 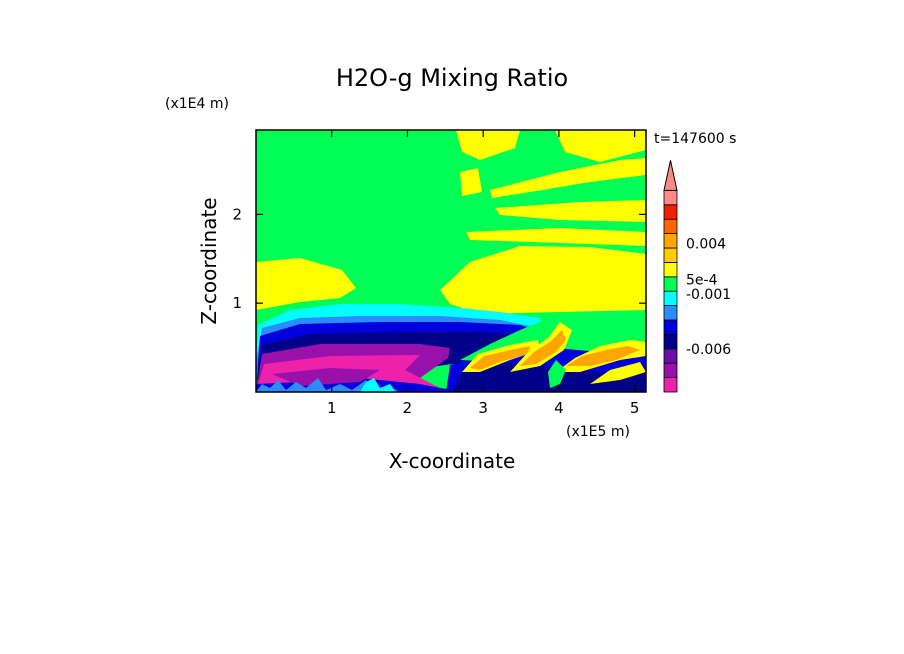 What do you see at coordinates (706, 245) in the screenshot?
I see `colorbar-label: 0.004` at bounding box center [706, 245].